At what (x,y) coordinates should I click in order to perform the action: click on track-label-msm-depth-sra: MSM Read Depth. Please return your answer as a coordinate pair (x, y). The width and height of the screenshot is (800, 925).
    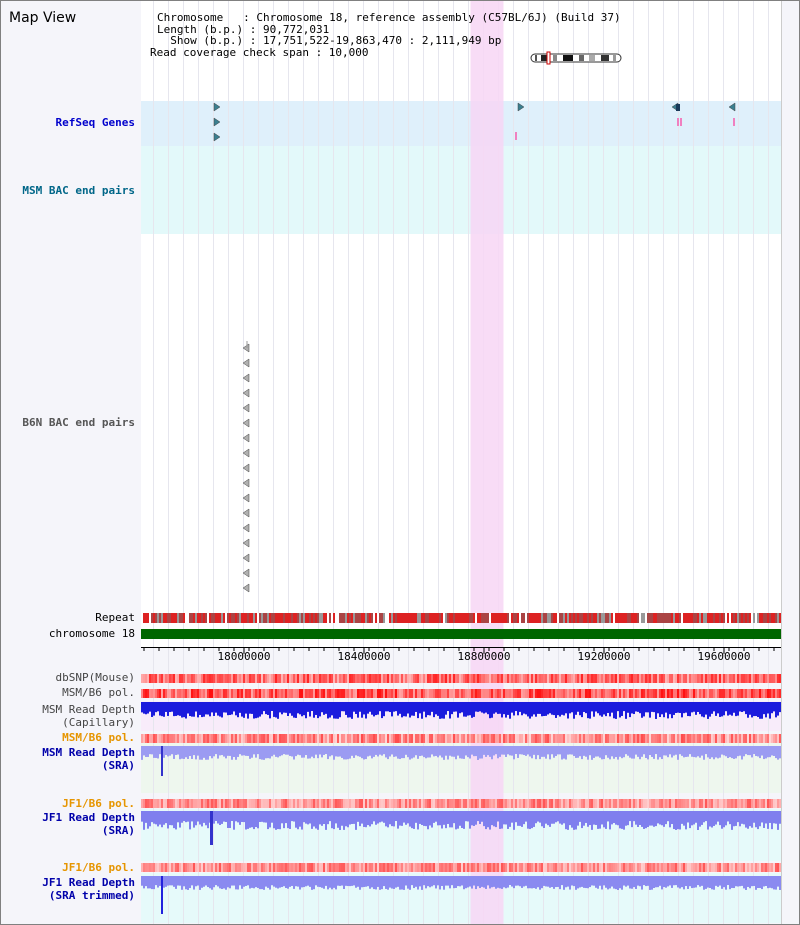
    Looking at the image, I should click on (88, 752).